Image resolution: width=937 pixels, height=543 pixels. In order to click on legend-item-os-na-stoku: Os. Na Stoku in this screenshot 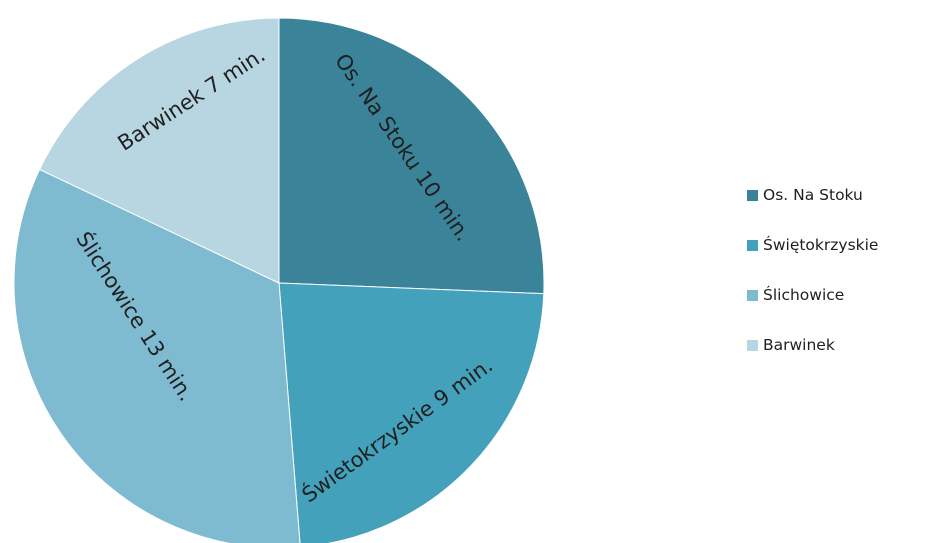, I will do `click(812, 195)`.